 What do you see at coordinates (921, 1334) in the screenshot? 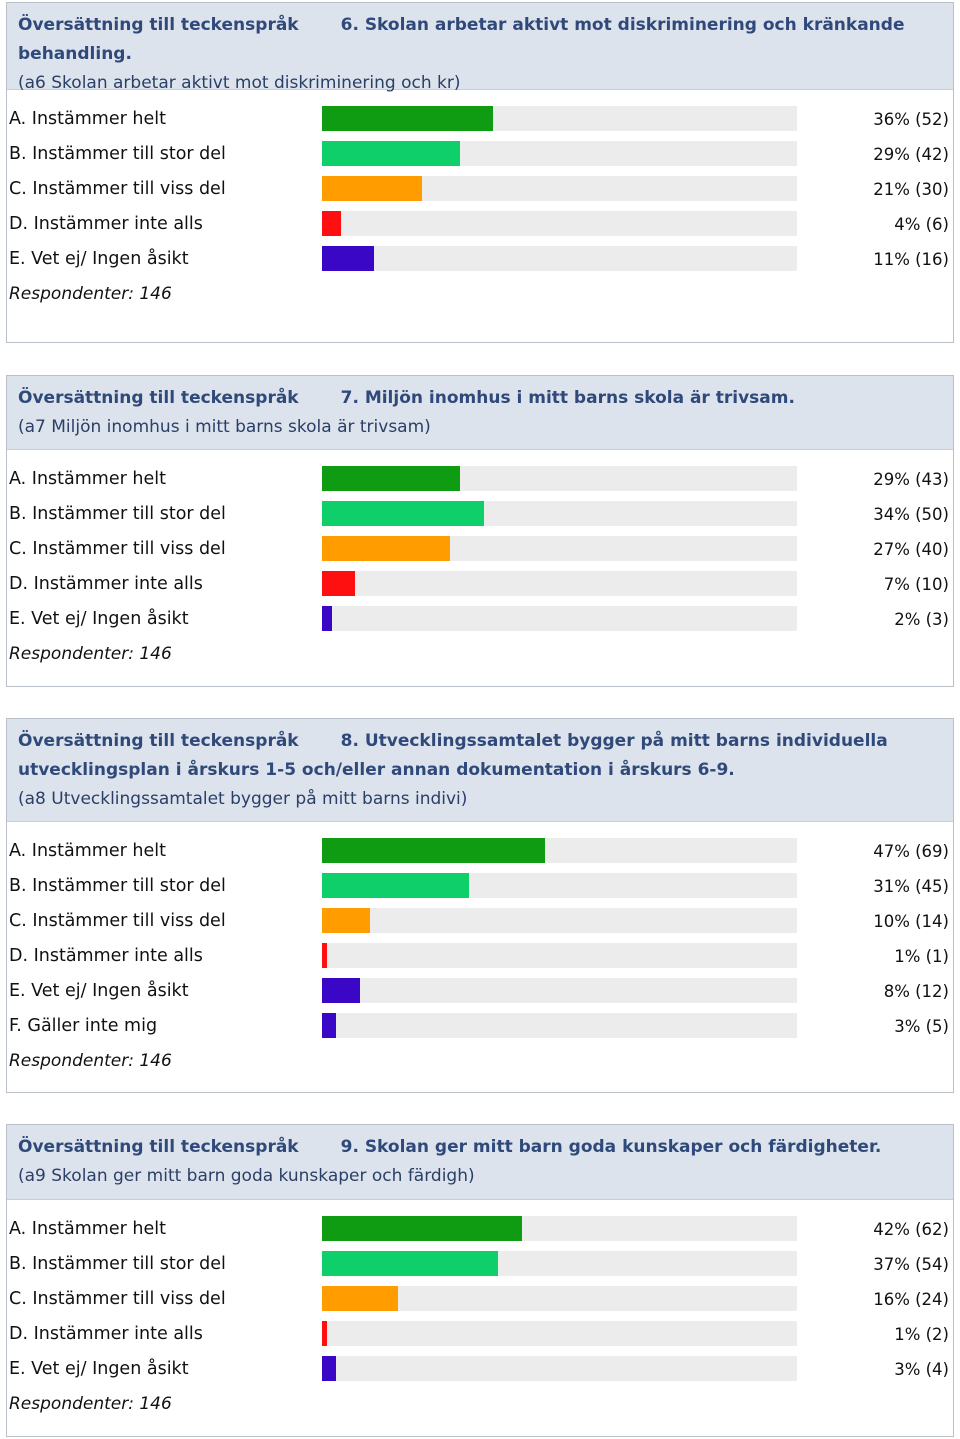
I see `answer-value: 1% (2)` at bounding box center [921, 1334].